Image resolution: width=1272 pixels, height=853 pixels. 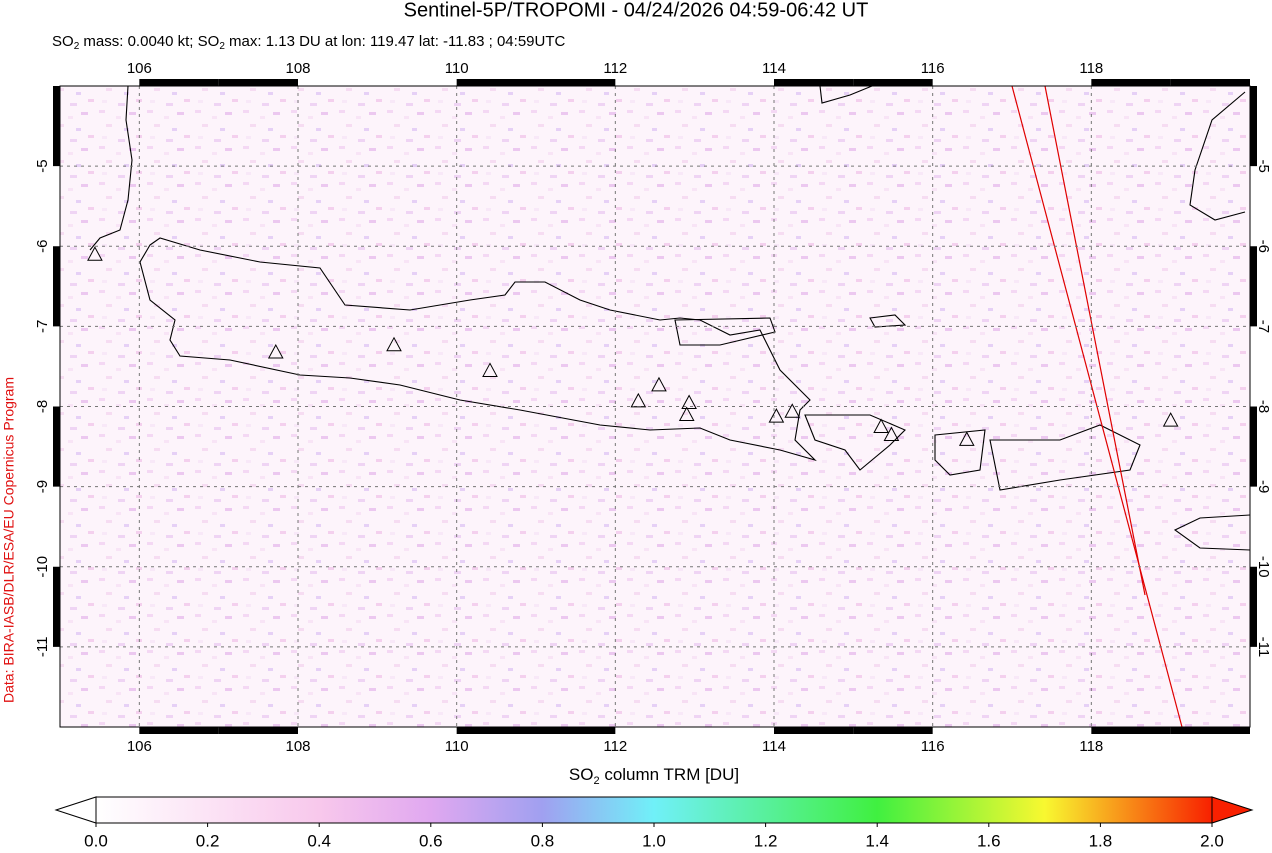 I want to click on colorbar-tick-label: 1.2, so click(x=766, y=840).